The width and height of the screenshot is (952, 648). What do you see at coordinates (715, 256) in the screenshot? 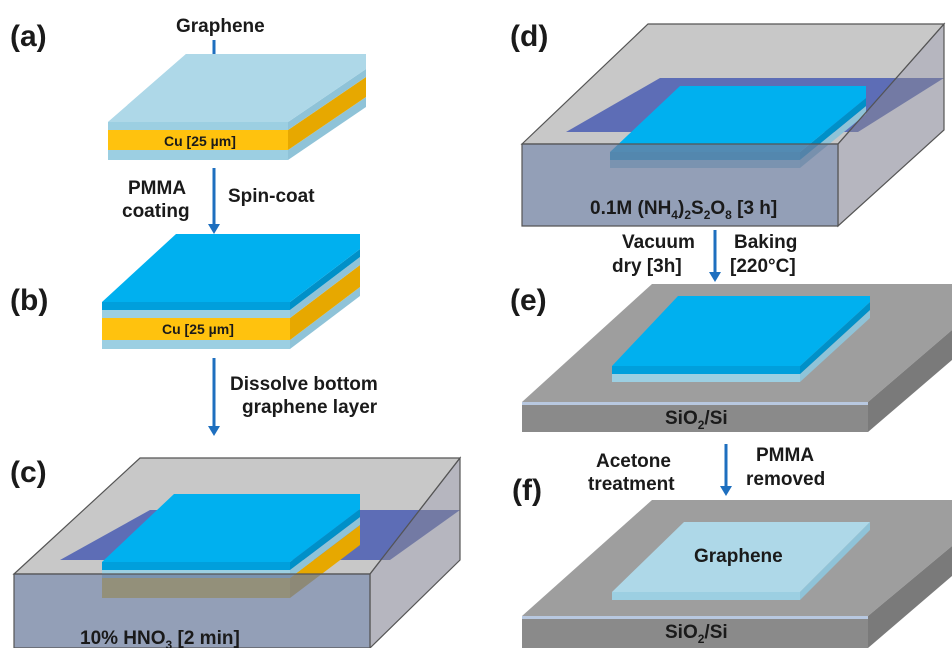
I see `arrow-d-to-e` at bounding box center [715, 256].